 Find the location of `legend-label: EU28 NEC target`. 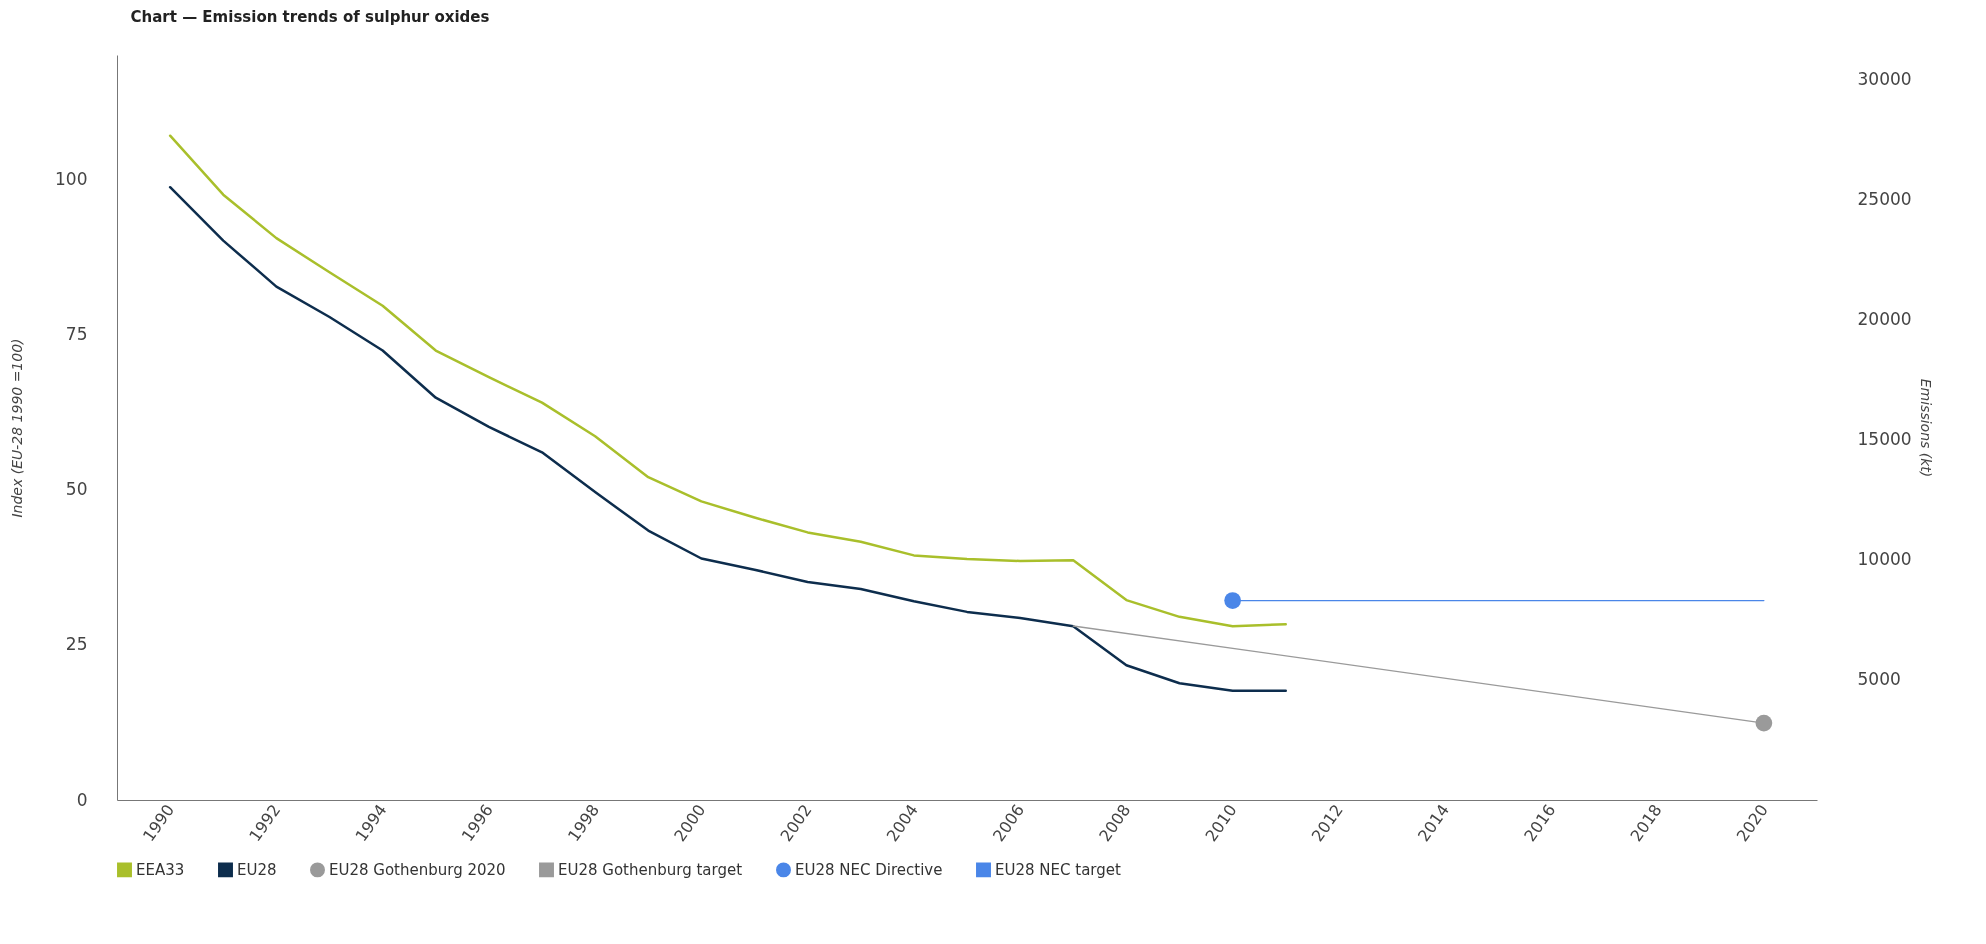

legend-label: EU28 NEC target is located at coordinates (1058, 869).